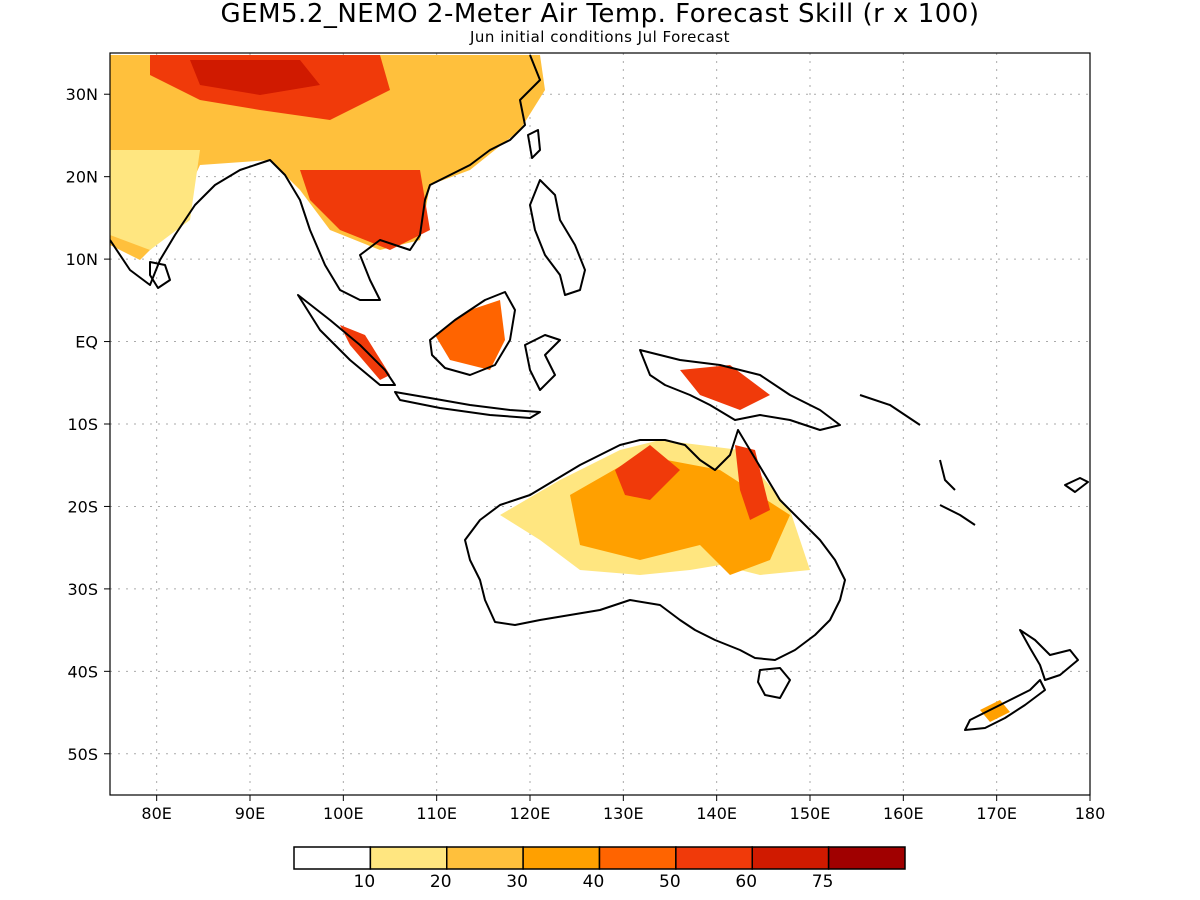 The image size is (1200, 900). I want to click on y-tick-label: 20N, so click(82, 177).